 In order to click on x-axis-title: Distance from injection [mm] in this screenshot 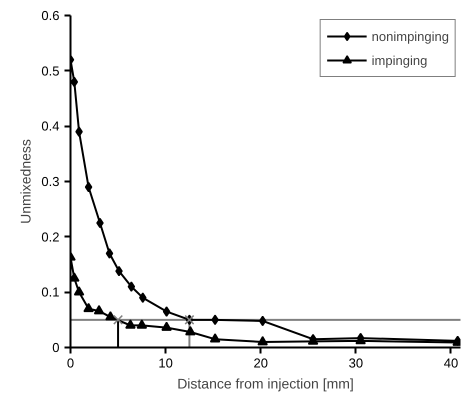, I will do `click(265, 384)`.